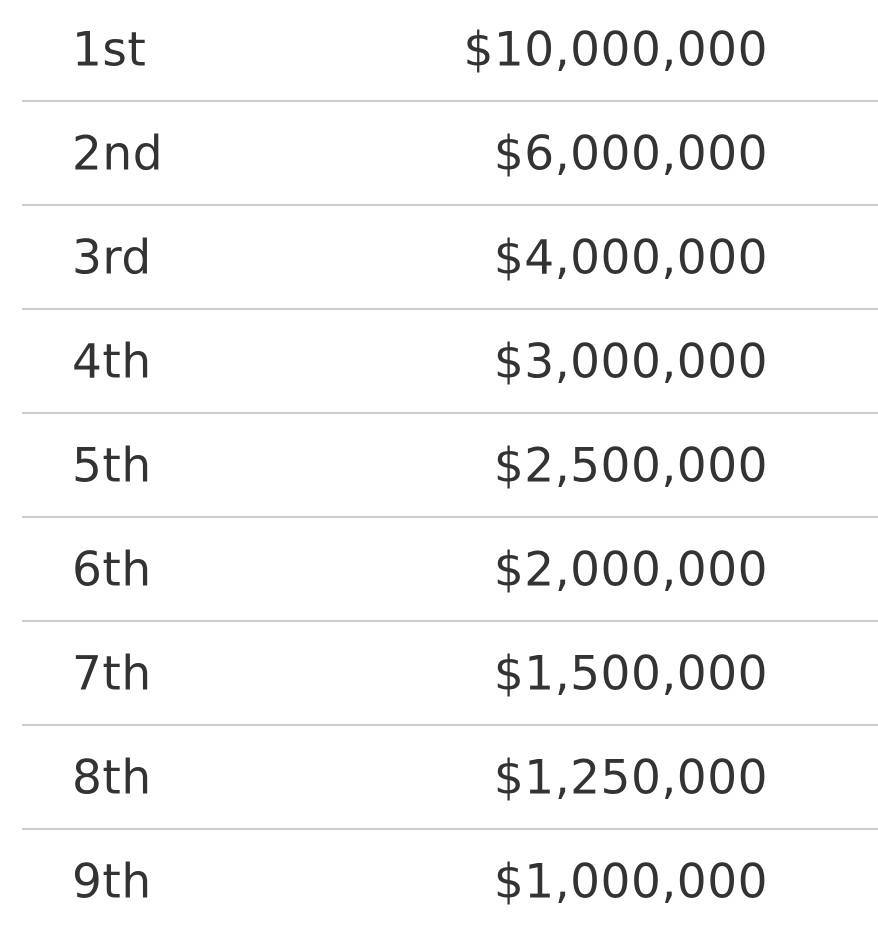 The width and height of the screenshot is (878, 934). What do you see at coordinates (439, 51) in the screenshot?
I see `table-row: 1st $10,000,000` at bounding box center [439, 51].